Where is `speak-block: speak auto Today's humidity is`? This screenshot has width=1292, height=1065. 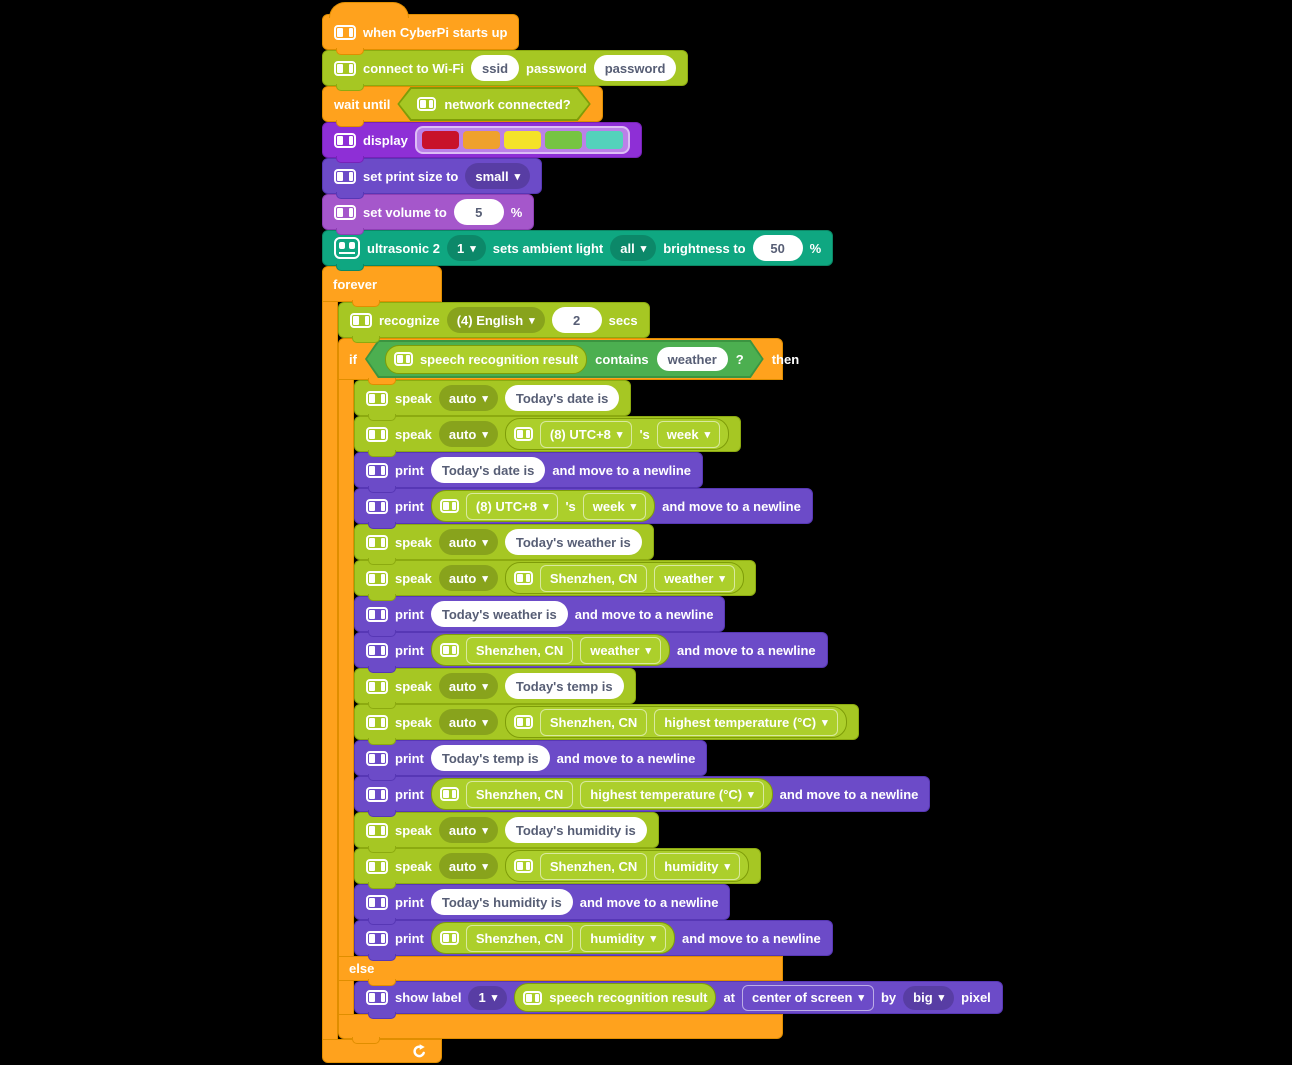 speak-block: speak auto Today's humidity is is located at coordinates (506, 832).